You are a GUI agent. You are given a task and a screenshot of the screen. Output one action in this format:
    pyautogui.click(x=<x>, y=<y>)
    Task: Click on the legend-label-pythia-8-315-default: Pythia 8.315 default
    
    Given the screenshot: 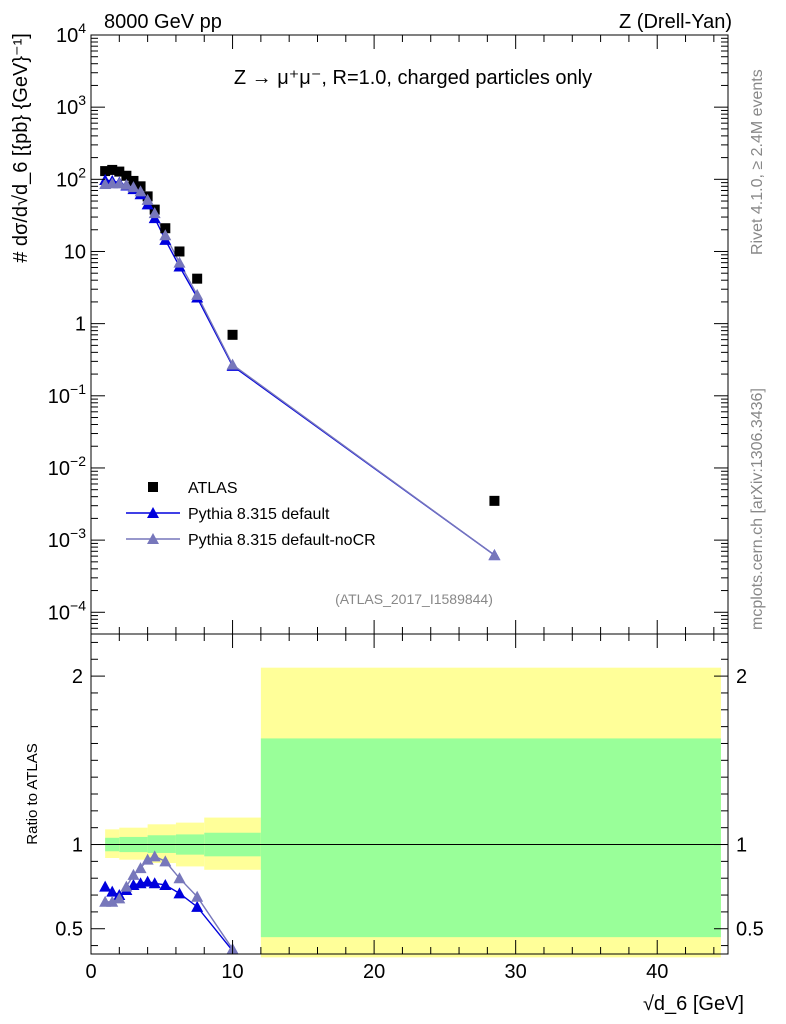 What is the action you would take?
    pyautogui.click(x=259, y=514)
    